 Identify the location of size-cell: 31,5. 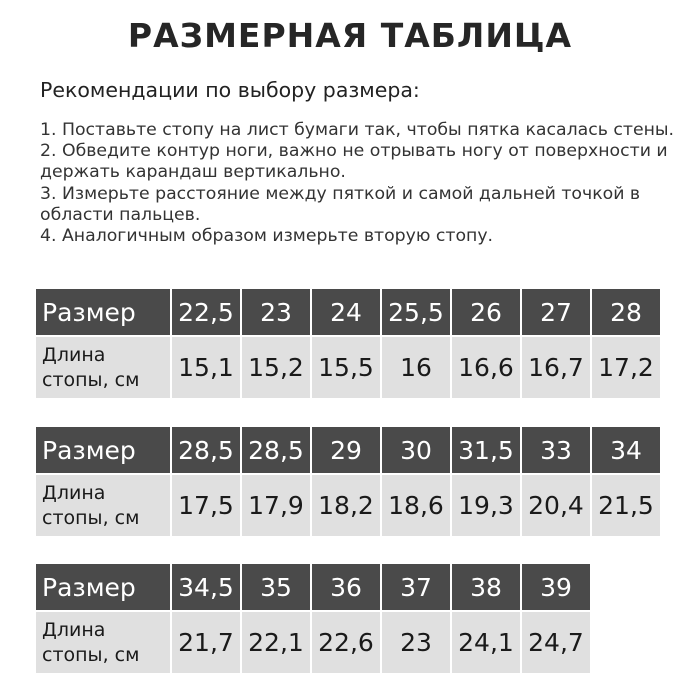
(486, 450).